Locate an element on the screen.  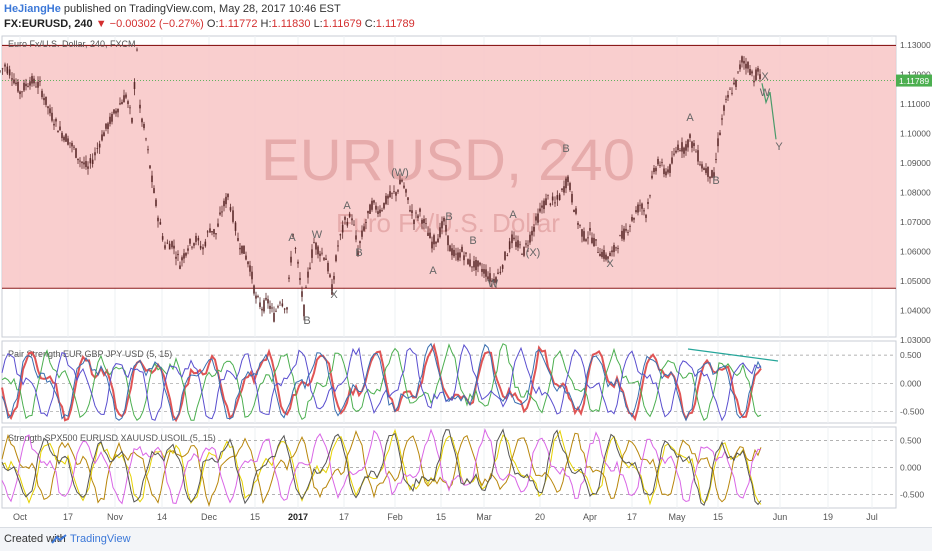
pair-strength-series-eur is located at coordinates (381, 382).